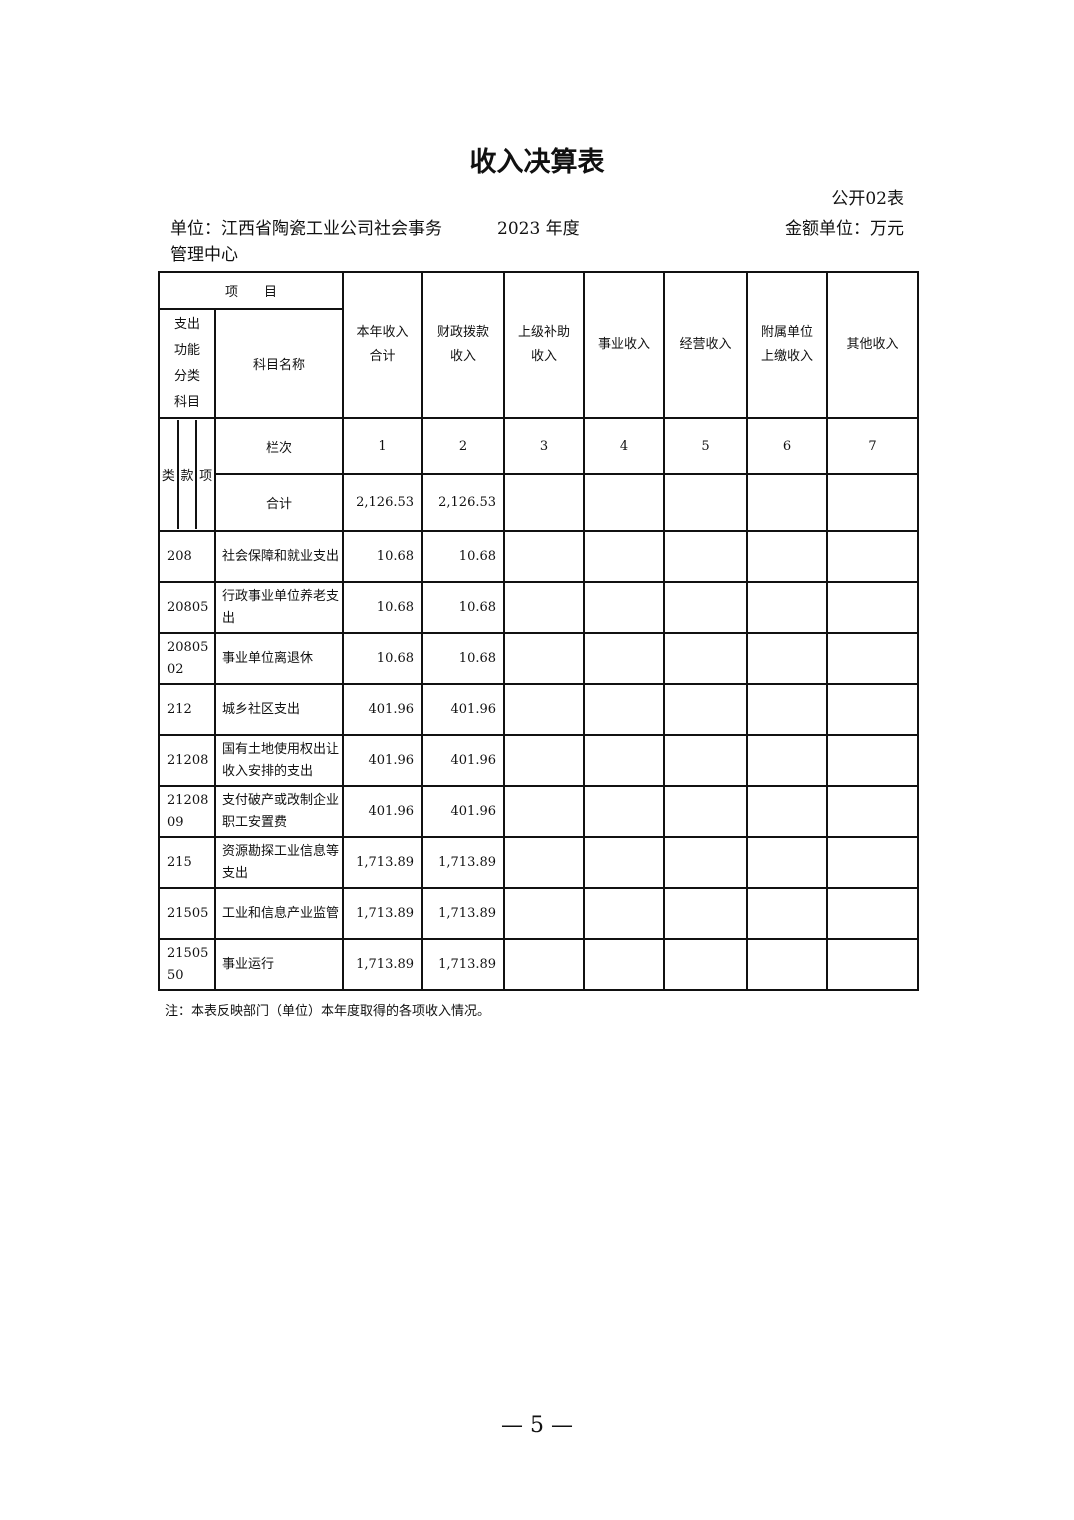  I want to click on kuan-label: 款, so click(188, 474).